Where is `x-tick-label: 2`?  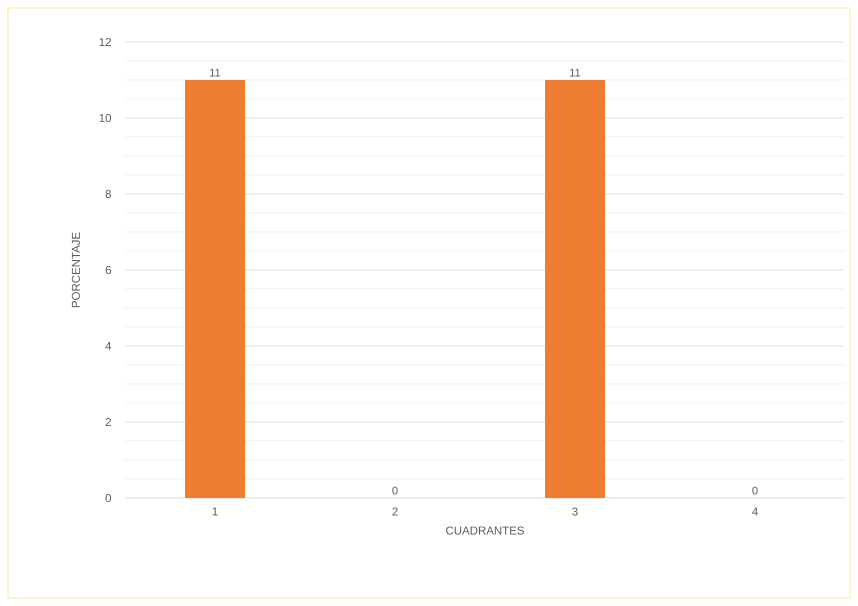 x-tick-label: 2 is located at coordinates (395, 512).